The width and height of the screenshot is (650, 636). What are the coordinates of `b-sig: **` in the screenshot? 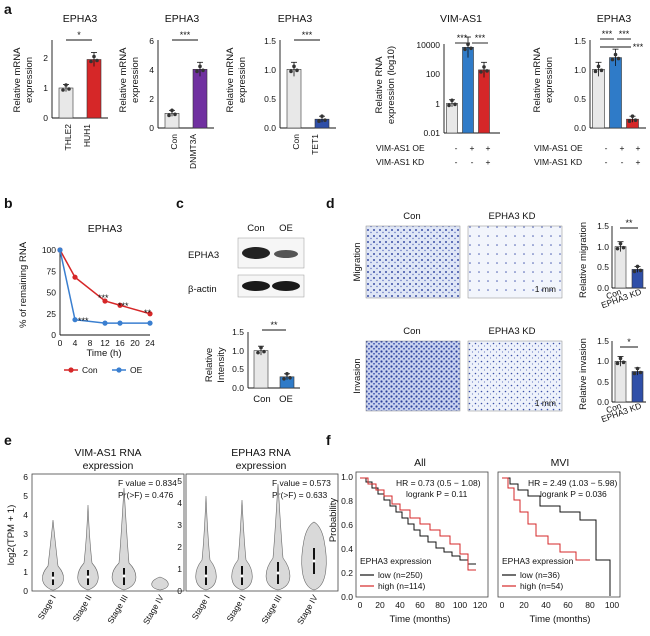 It's located at (148, 313).